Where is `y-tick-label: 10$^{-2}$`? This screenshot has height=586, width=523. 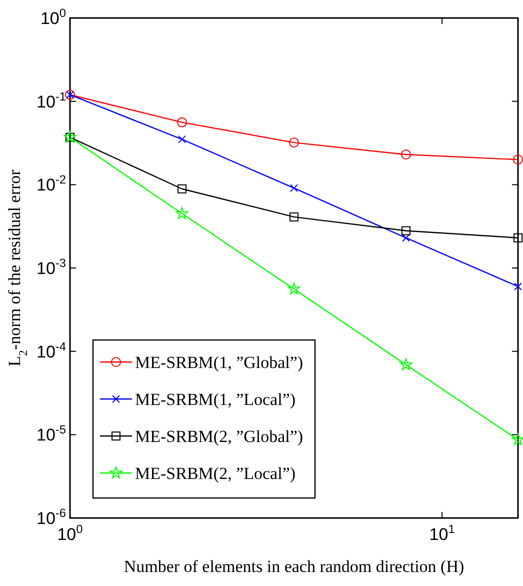
y-tick-label: 10$^{-2}$ is located at coordinates (51, 183).